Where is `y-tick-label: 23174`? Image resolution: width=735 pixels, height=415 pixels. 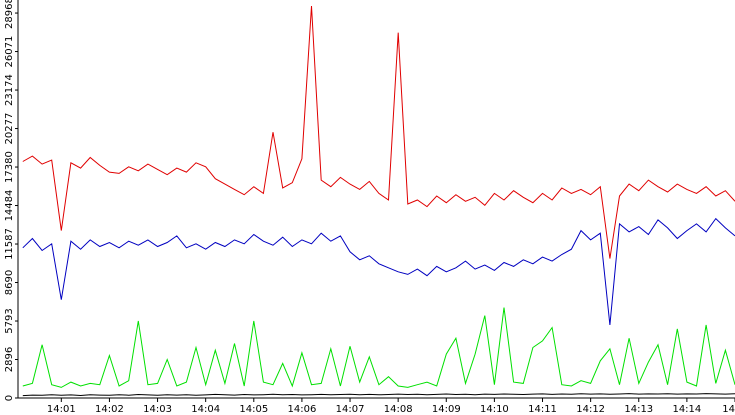 y-tick-label: 23174 is located at coordinates (9, 90).